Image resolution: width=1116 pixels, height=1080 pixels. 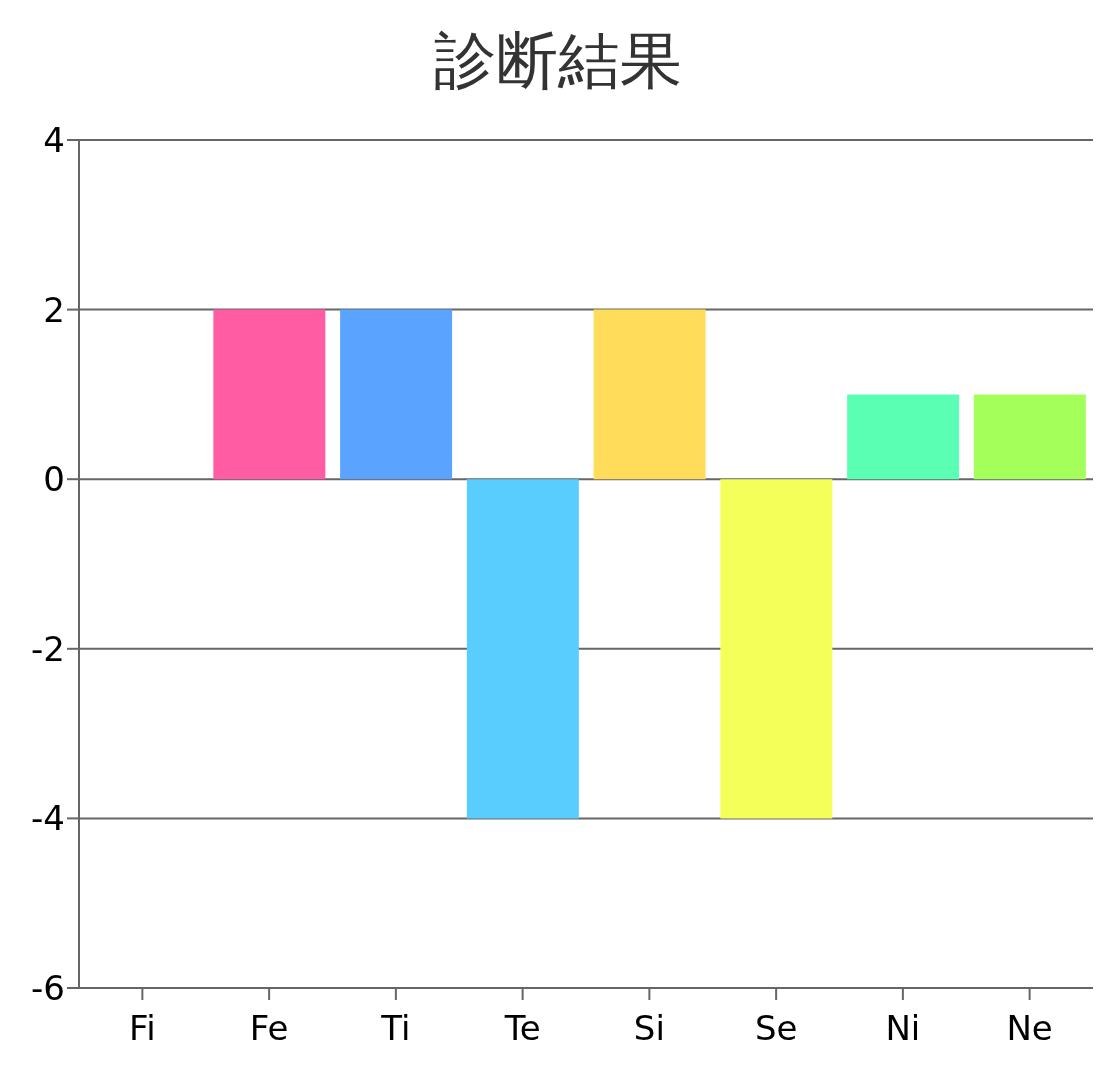 What do you see at coordinates (903, 1028) in the screenshot?
I see `x-tick-label: Ni` at bounding box center [903, 1028].